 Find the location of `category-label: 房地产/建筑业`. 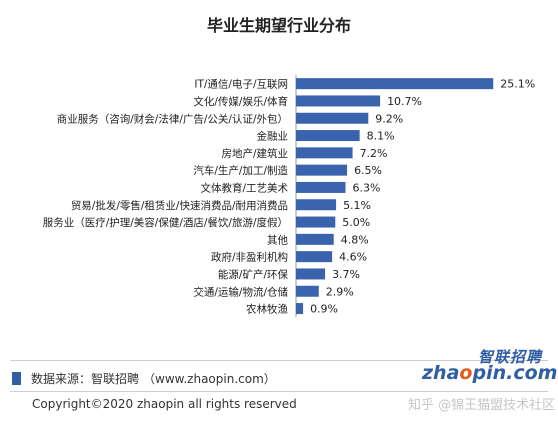

category-label: 房地产/建筑业 is located at coordinates (254, 153).